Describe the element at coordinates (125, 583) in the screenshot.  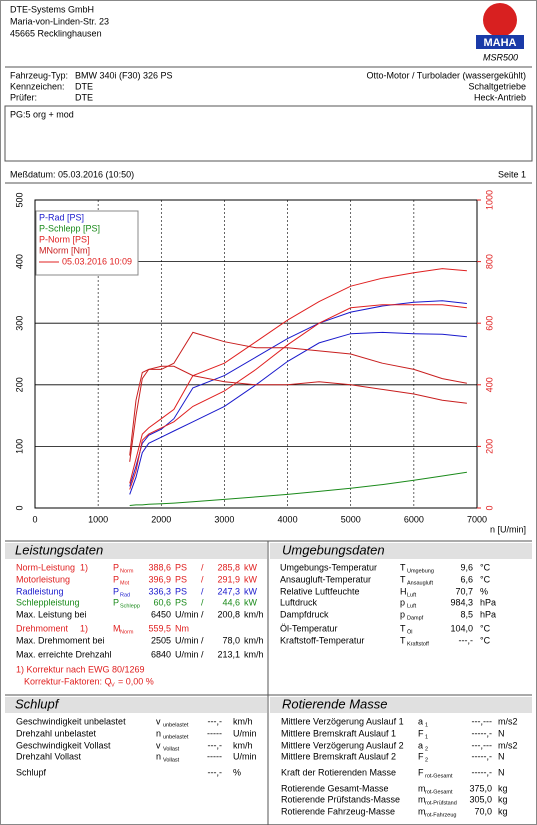
I see `cell-sub: Mot` at that location.